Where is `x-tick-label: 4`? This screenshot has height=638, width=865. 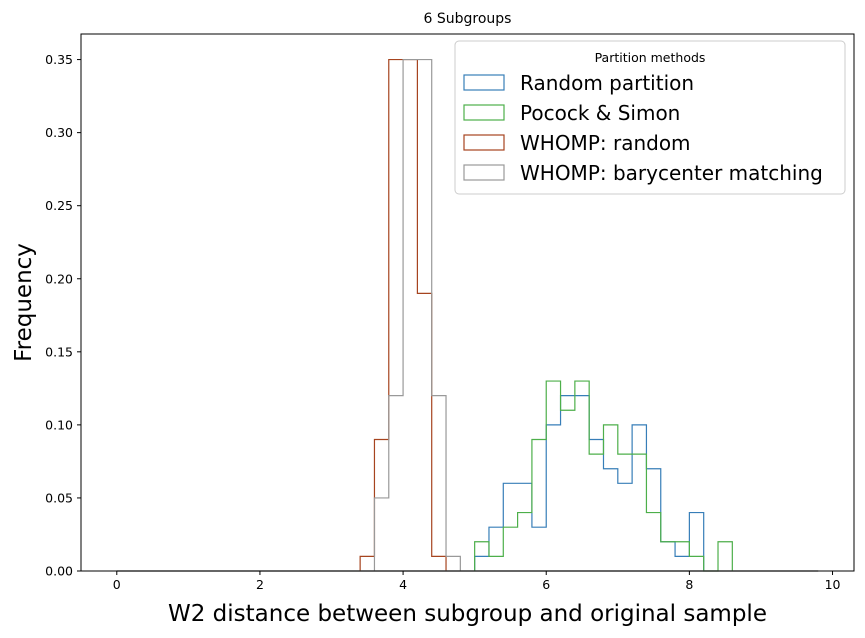 x-tick-label: 4 is located at coordinates (403, 584).